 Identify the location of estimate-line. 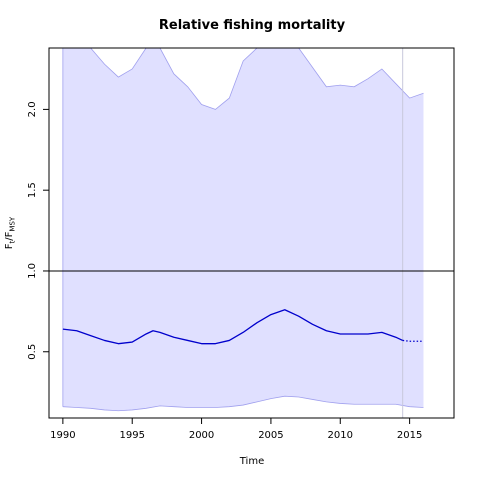
(232, 327).